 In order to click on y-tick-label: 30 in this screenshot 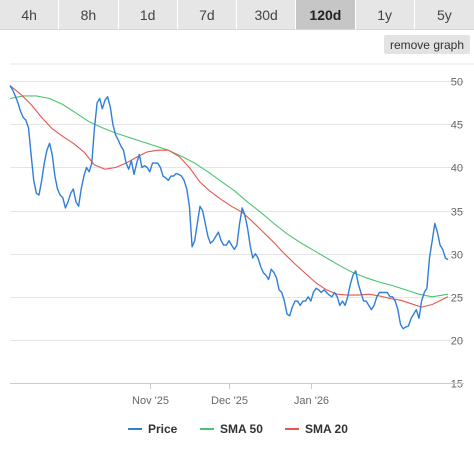, I will do `click(457, 256)`.